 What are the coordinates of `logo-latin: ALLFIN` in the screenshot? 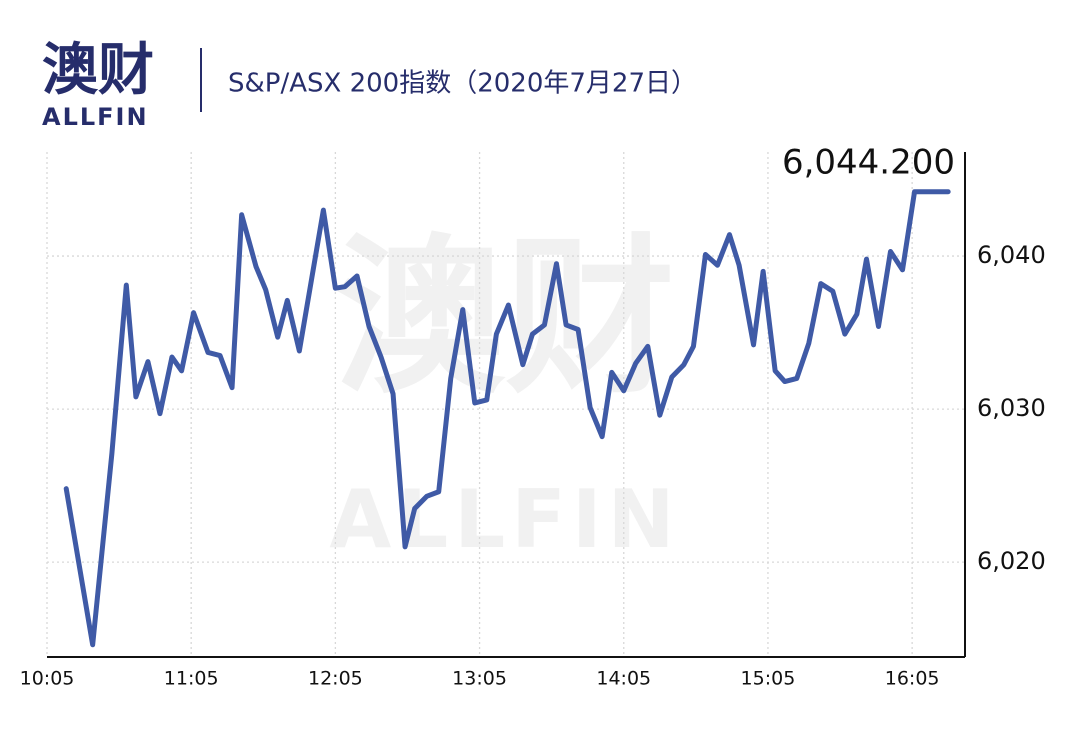 It's located at (95, 117).